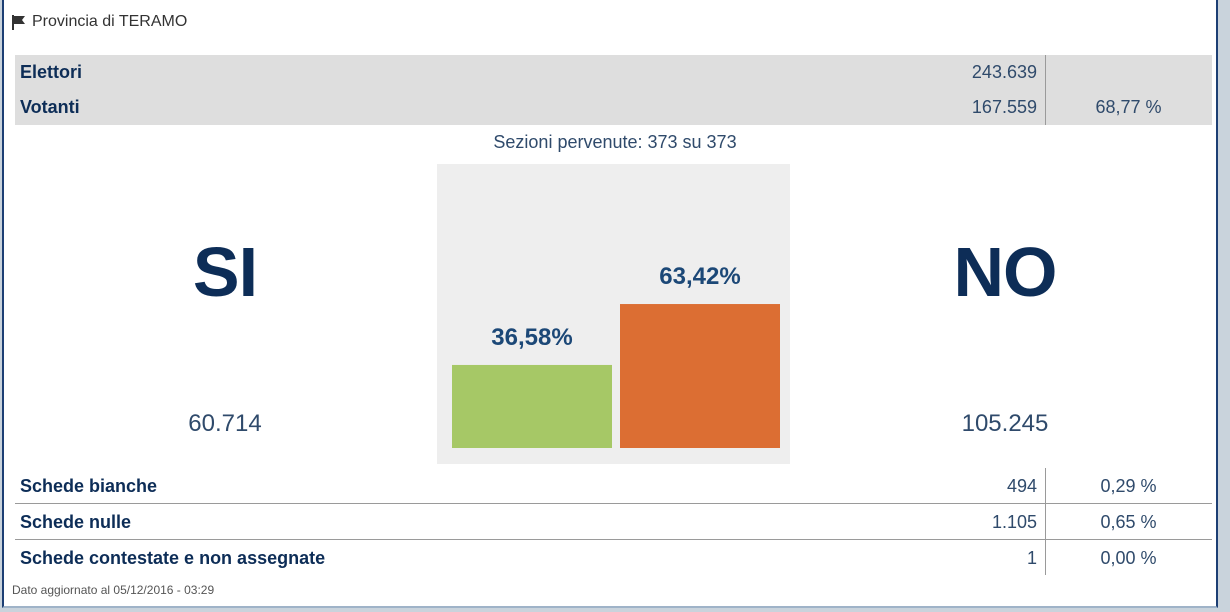 This screenshot has height=612, width=1230. I want to click on si-label: SI, so click(225, 272).